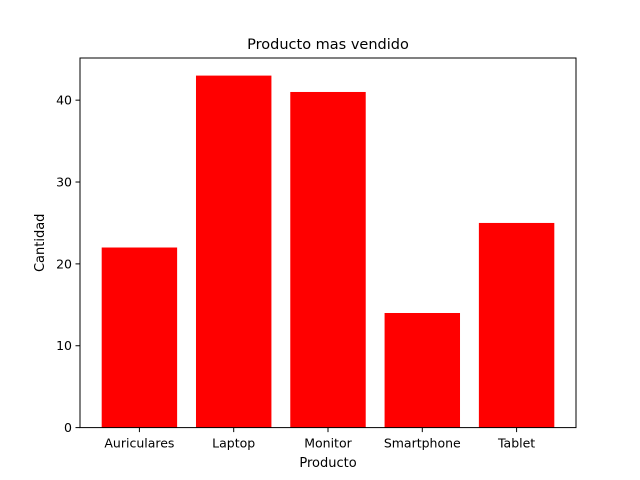 This screenshot has height=480, width=640. I want to click on x-axis-label: Producto, so click(327, 463).